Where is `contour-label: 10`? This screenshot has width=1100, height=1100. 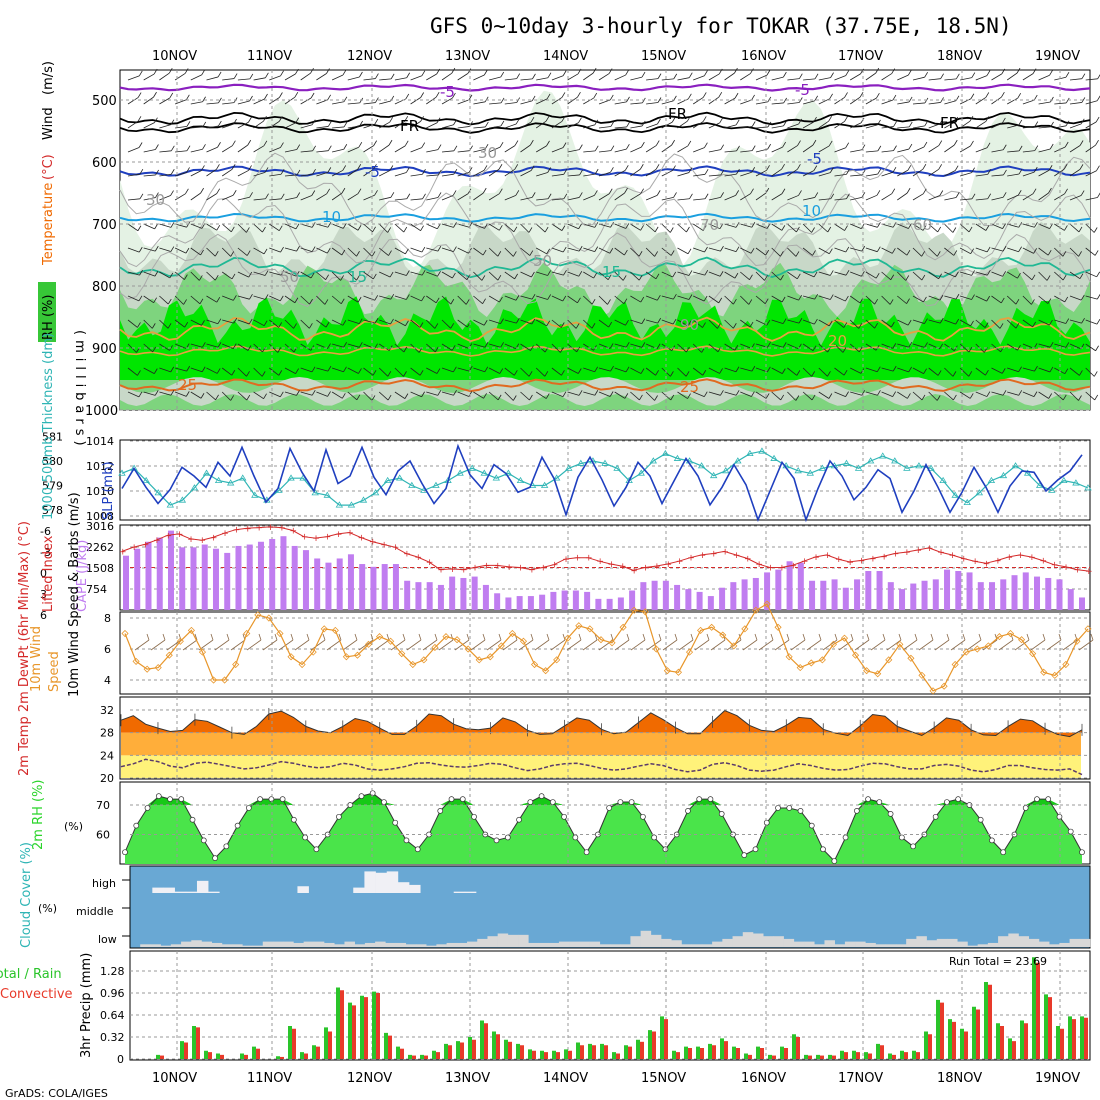
contour-label: 10 is located at coordinates (811, 211).